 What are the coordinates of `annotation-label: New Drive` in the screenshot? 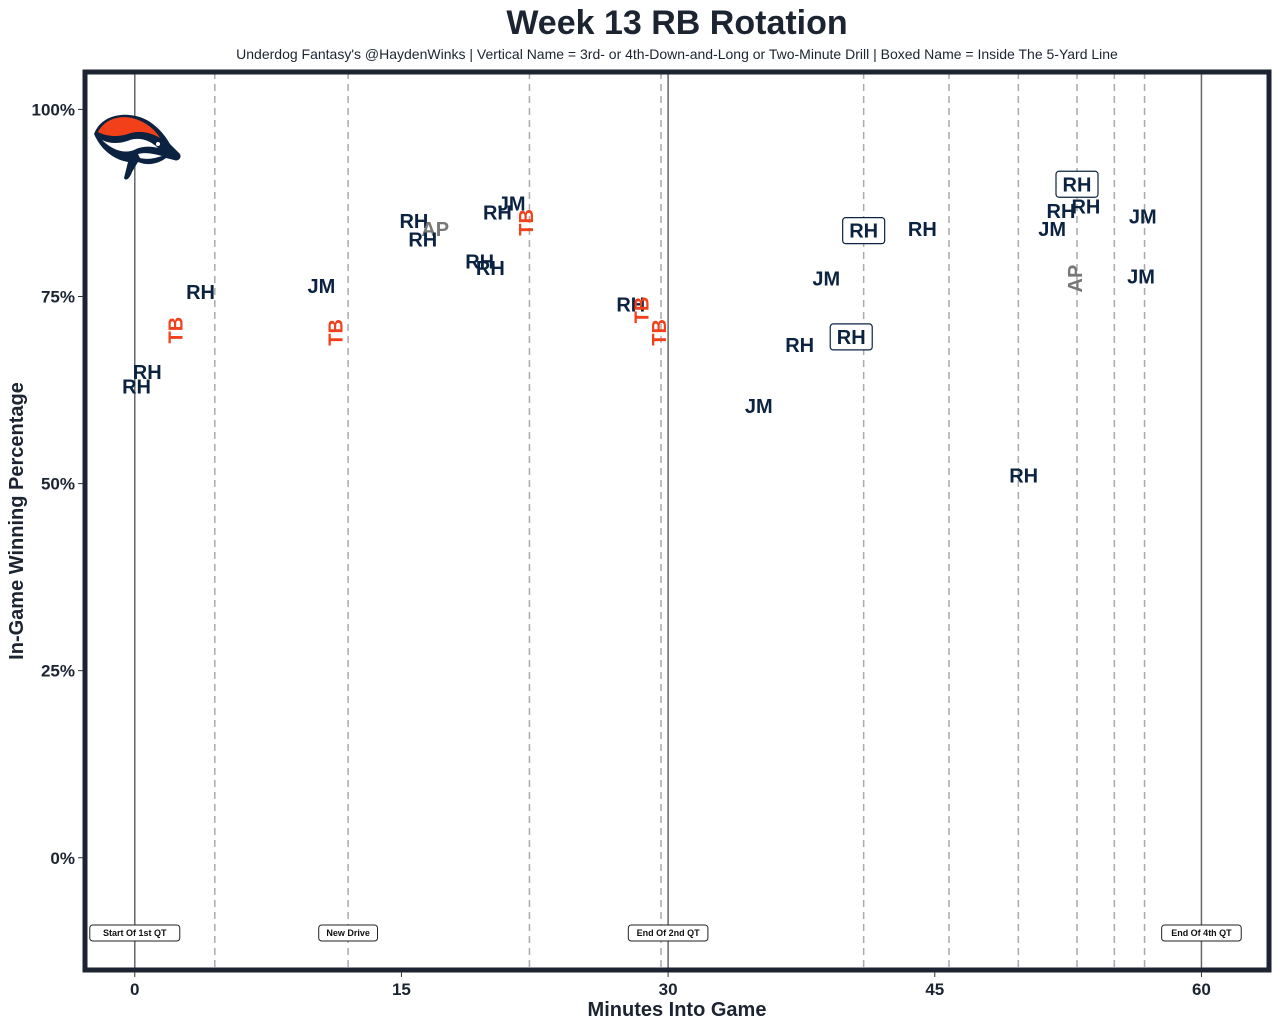 It's located at (348, 933).